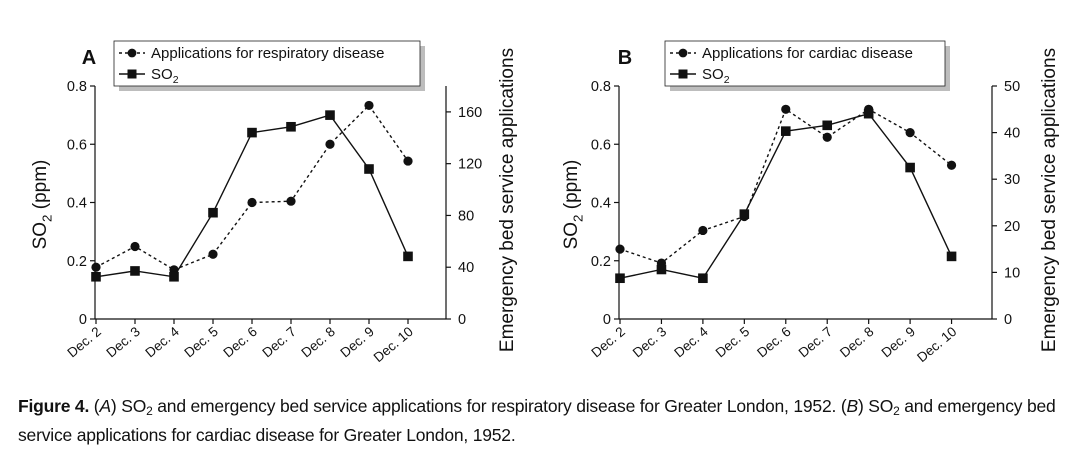 This screenshot has height=459, width=1071. What do you see at coordinates (881, 406) in the screenshot?
I see `caption-text-b-1: SO` at bounding box center [881, 406].